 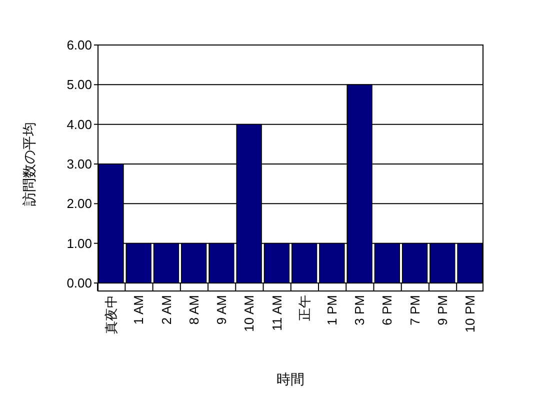 What do you see at coordinates (194, 310) in the screenshot?
I see `x-tick-label: 8 AM` at bounding box center [194, 310].